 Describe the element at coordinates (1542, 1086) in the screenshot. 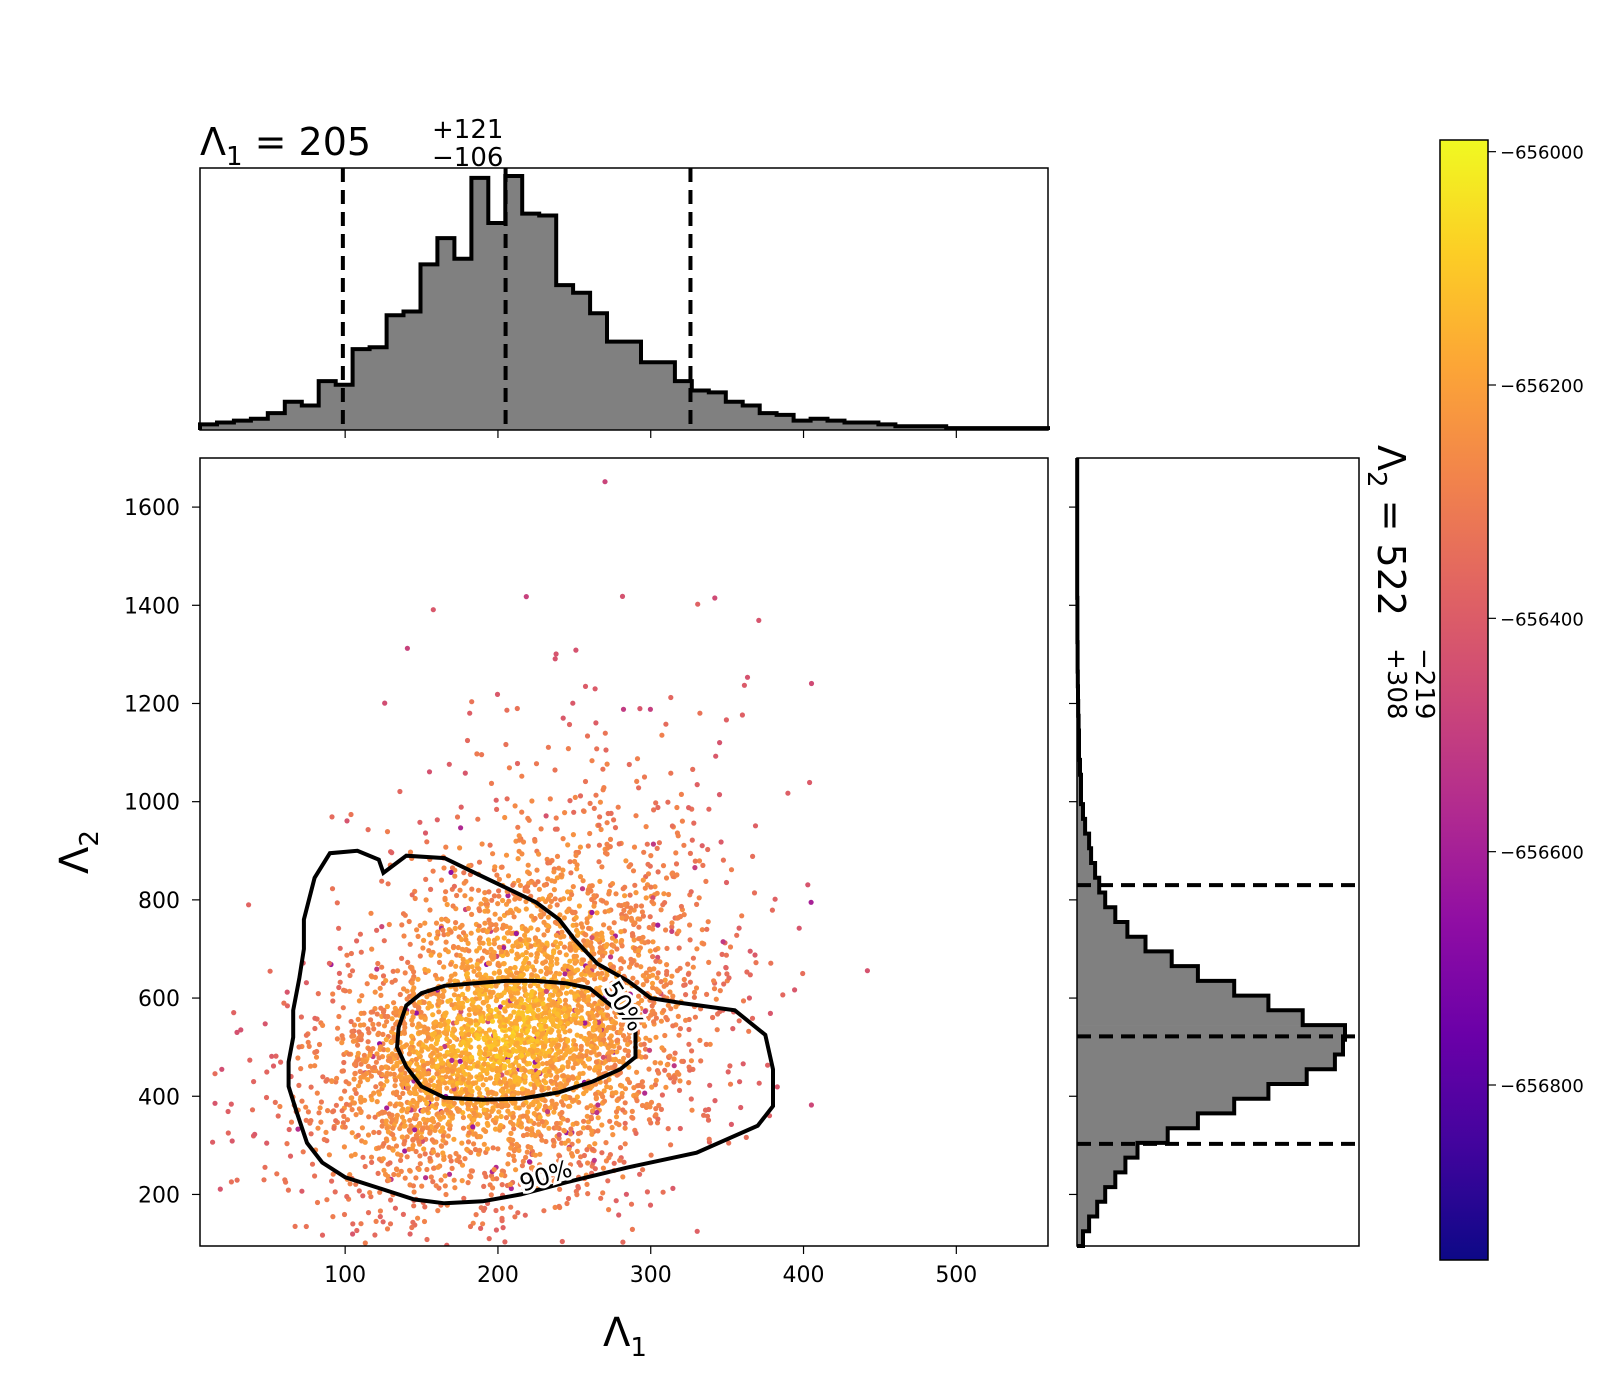

I see `colorbar-tick-label: −656800` at that location.